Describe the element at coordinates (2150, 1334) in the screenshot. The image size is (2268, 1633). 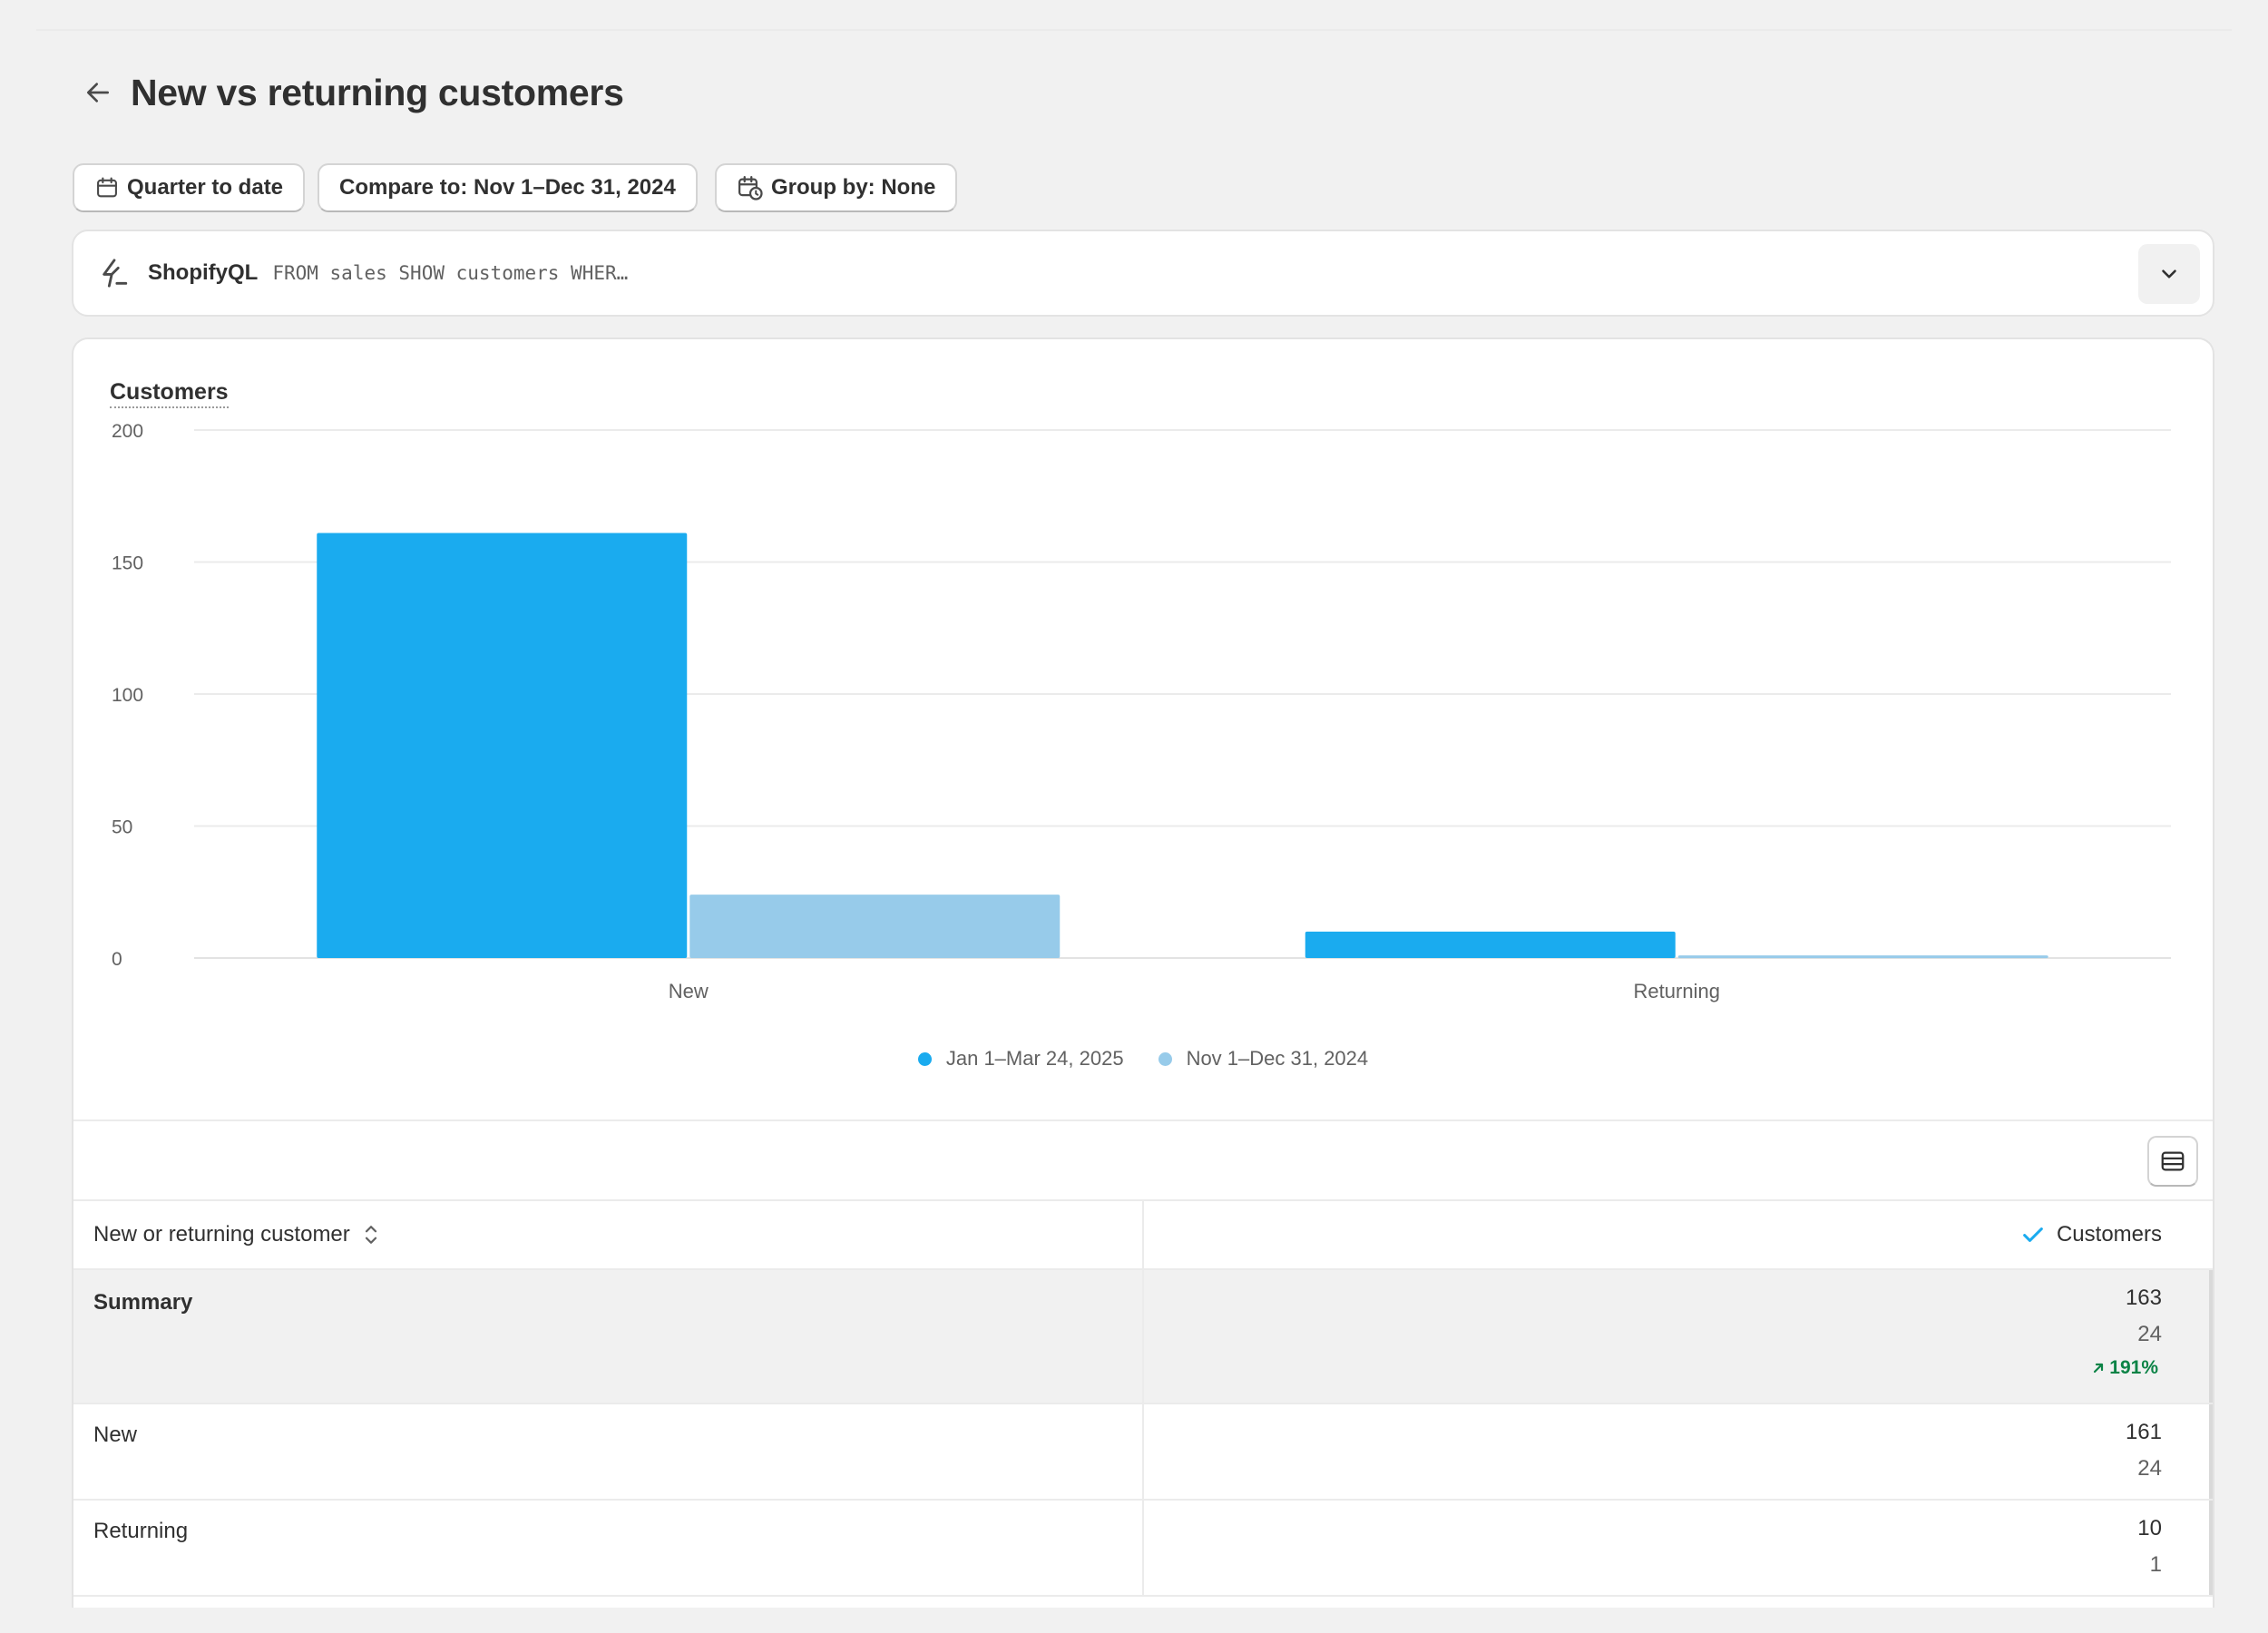
I see `summary-previous-value: 24` at that location.